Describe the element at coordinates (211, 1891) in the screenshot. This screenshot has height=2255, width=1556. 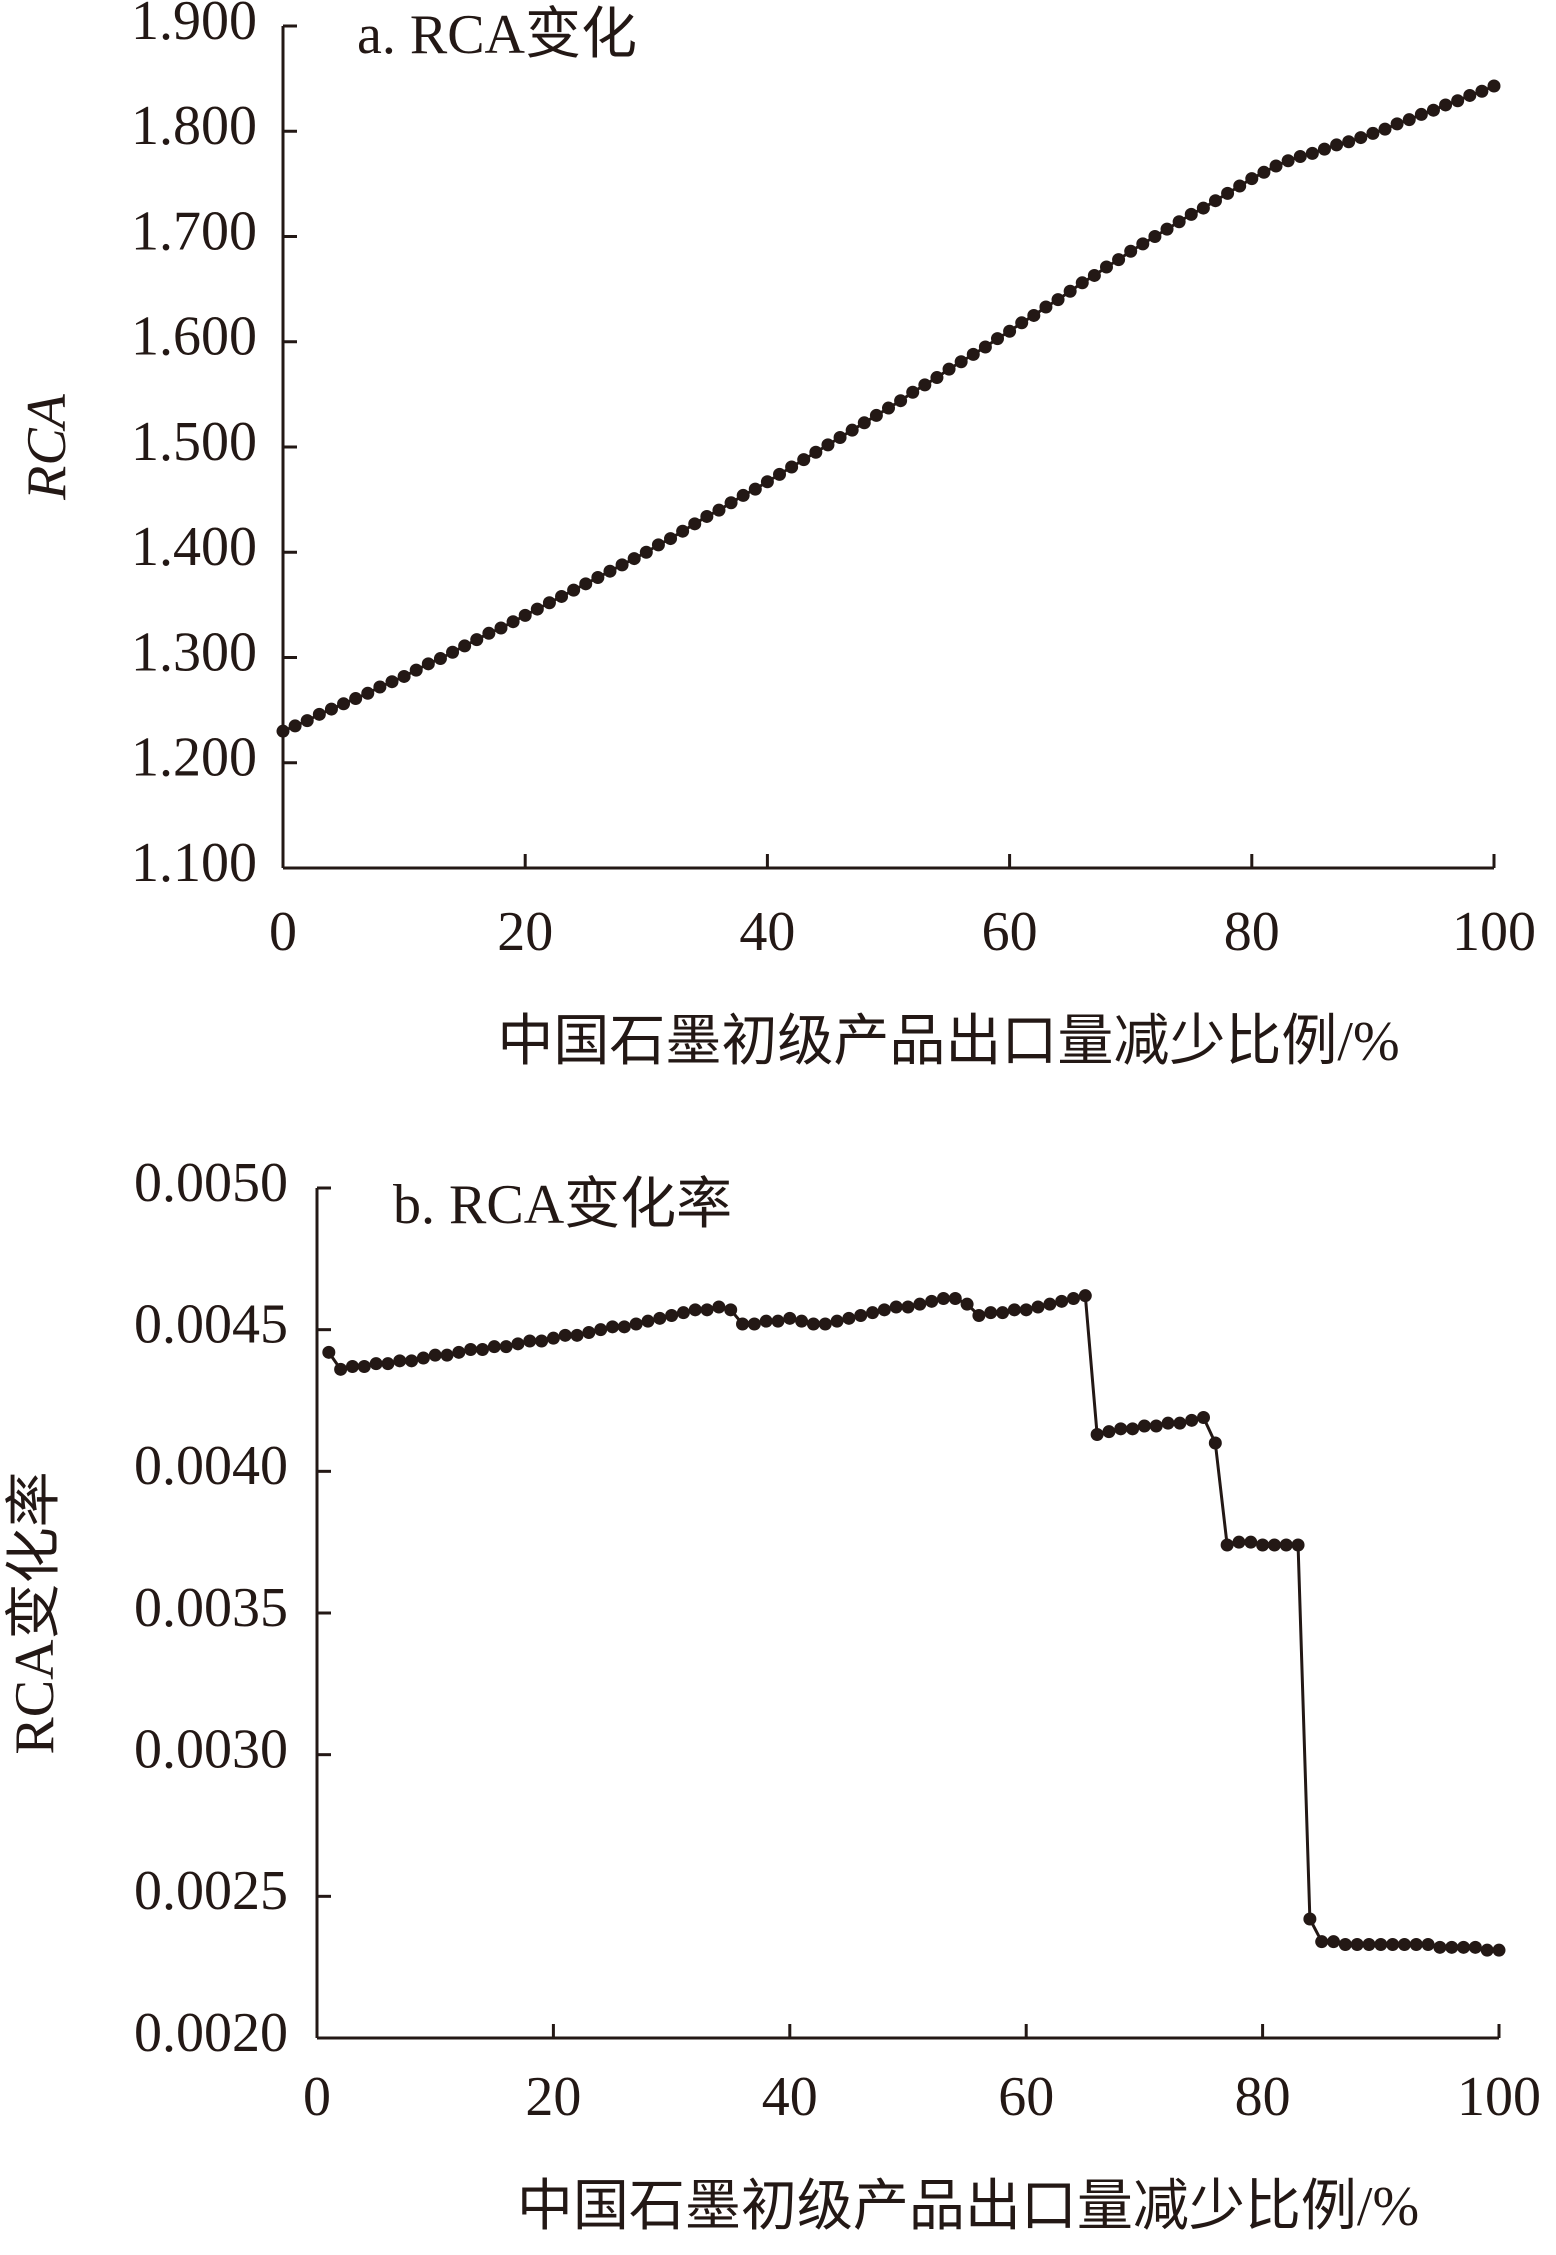
I see `y-tick-label: 0.0025` at that location.